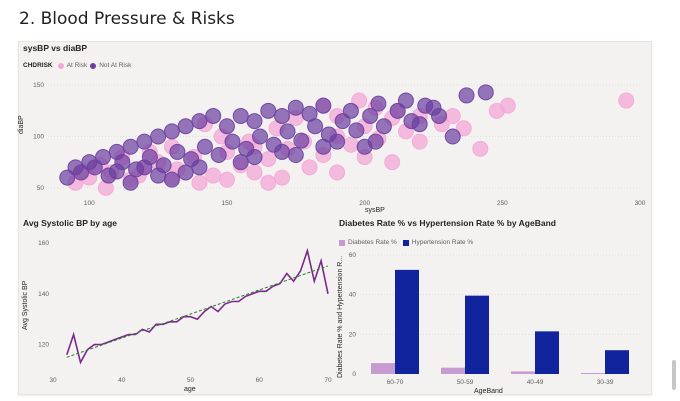  Describe the element at coordinates (43, 294) in the screenshot. I see `line-y-tick: 140` at that location.